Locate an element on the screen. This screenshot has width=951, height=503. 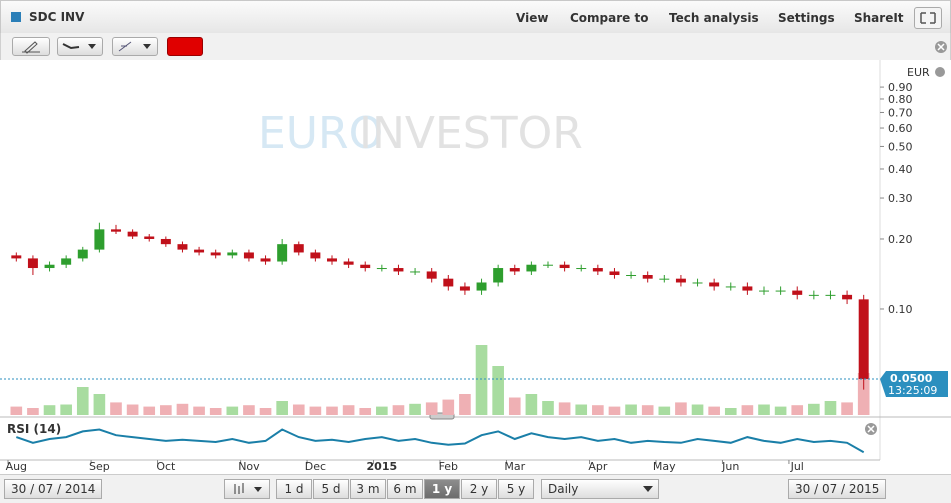
menu-item: ShareIt is located at coordinates (879, 18).